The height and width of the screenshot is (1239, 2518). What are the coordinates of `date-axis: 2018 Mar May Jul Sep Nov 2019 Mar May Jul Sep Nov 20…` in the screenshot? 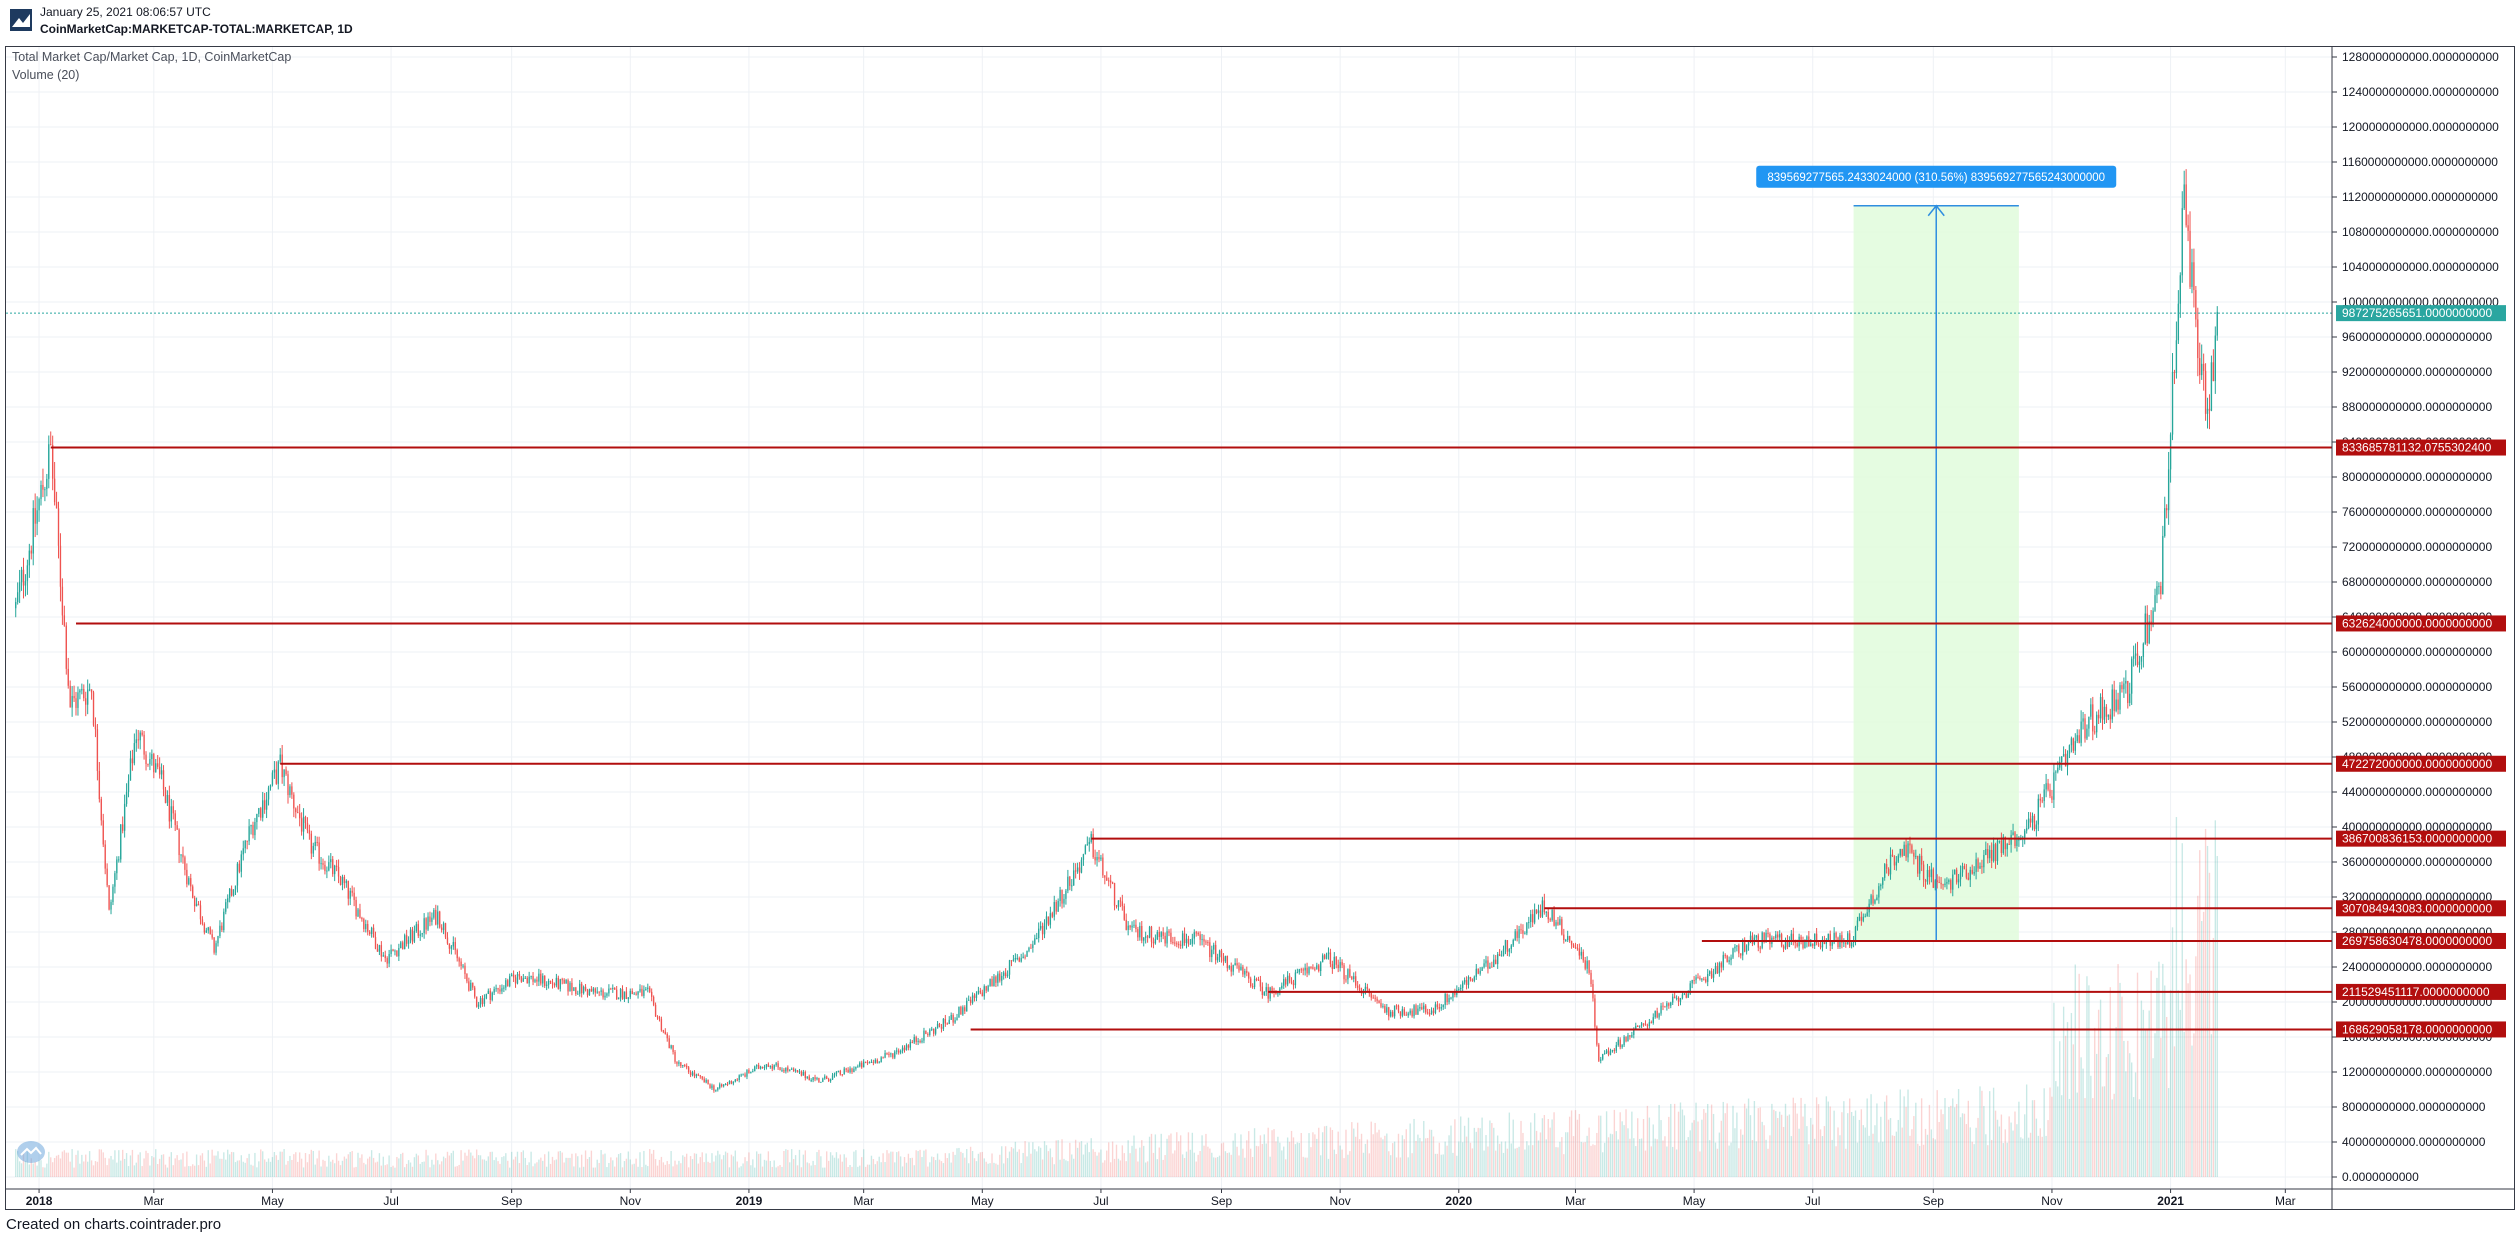 It's located at (1260, 1198).